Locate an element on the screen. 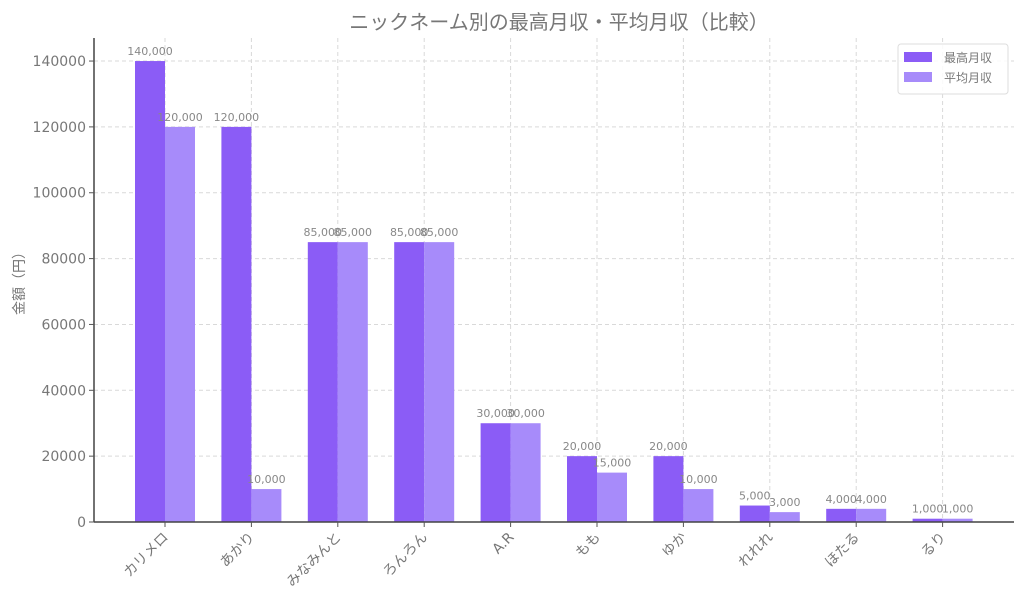  chart-title: ニックネーム別の最高月収・平均月収（比較） is located at coordinates (558, 22).